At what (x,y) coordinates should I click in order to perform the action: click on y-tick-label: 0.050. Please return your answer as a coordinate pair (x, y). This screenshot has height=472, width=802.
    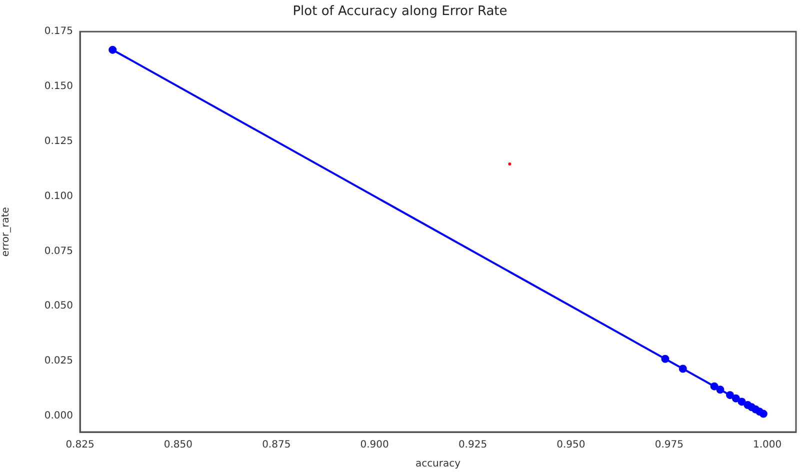
    Looking at the image, I should click on (58, 306).